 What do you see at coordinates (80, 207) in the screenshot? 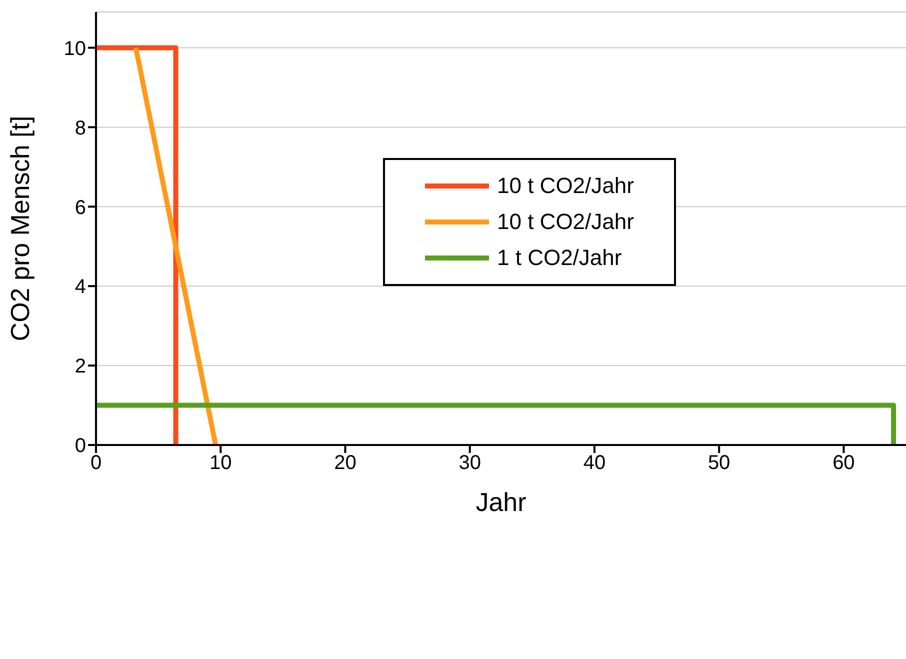
I see `y-tick-label: 6` at bounding box center [80, 207].